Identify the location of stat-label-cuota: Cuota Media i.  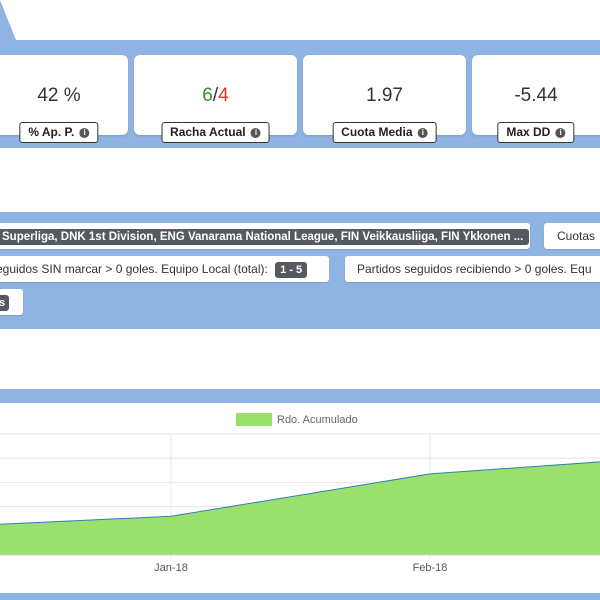
(384, 132).